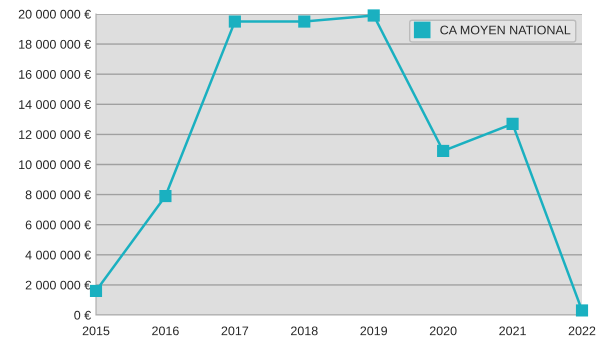  Describe the element at coordinates (55, 104) in the screenshot. I see `y-tick-label: 14 000 000 €` at that location.